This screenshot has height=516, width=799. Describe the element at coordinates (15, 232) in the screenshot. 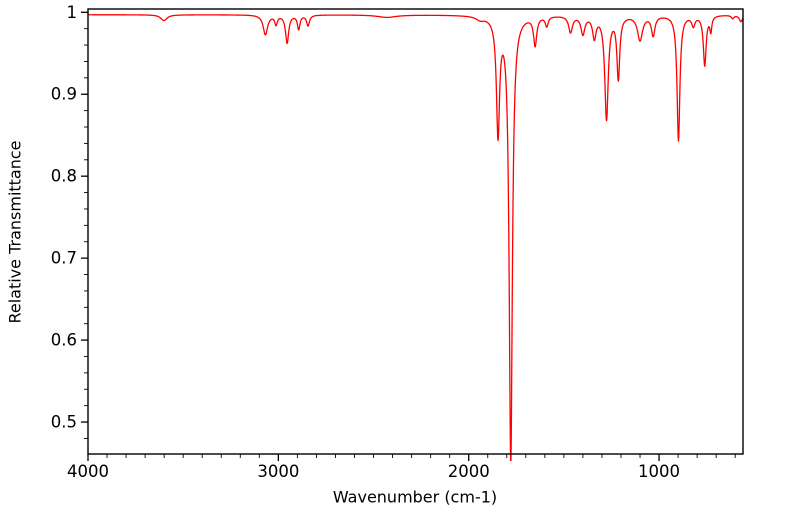

I see `y-axis-label: Relative Transmittance` at that location.